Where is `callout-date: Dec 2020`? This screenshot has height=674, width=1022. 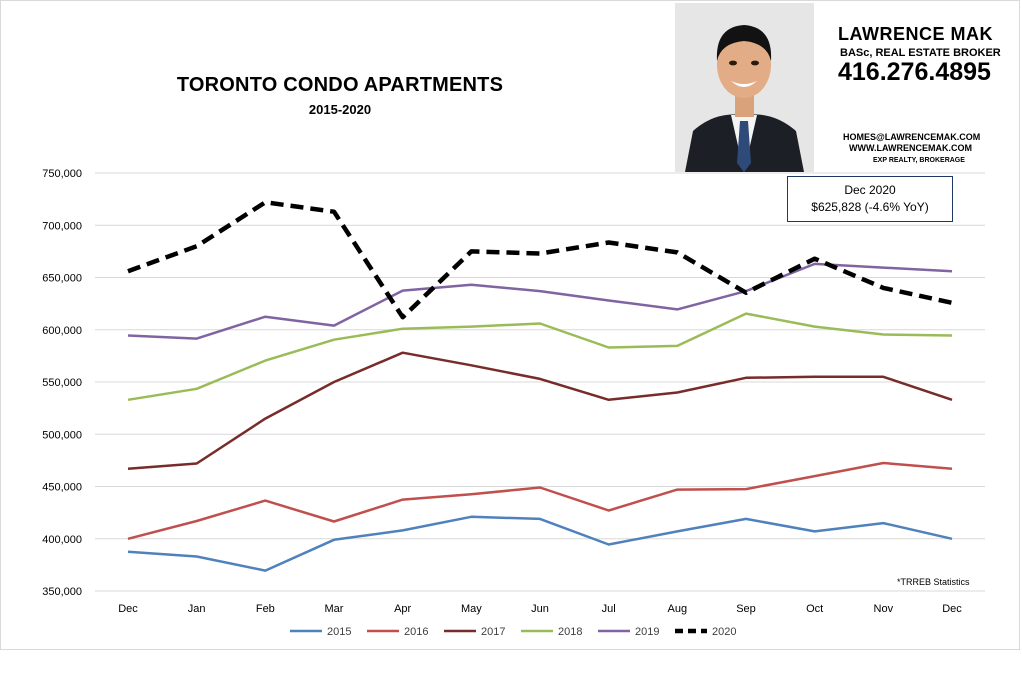
callout-date: Dec 2020 is located at coordinates (870, 190).